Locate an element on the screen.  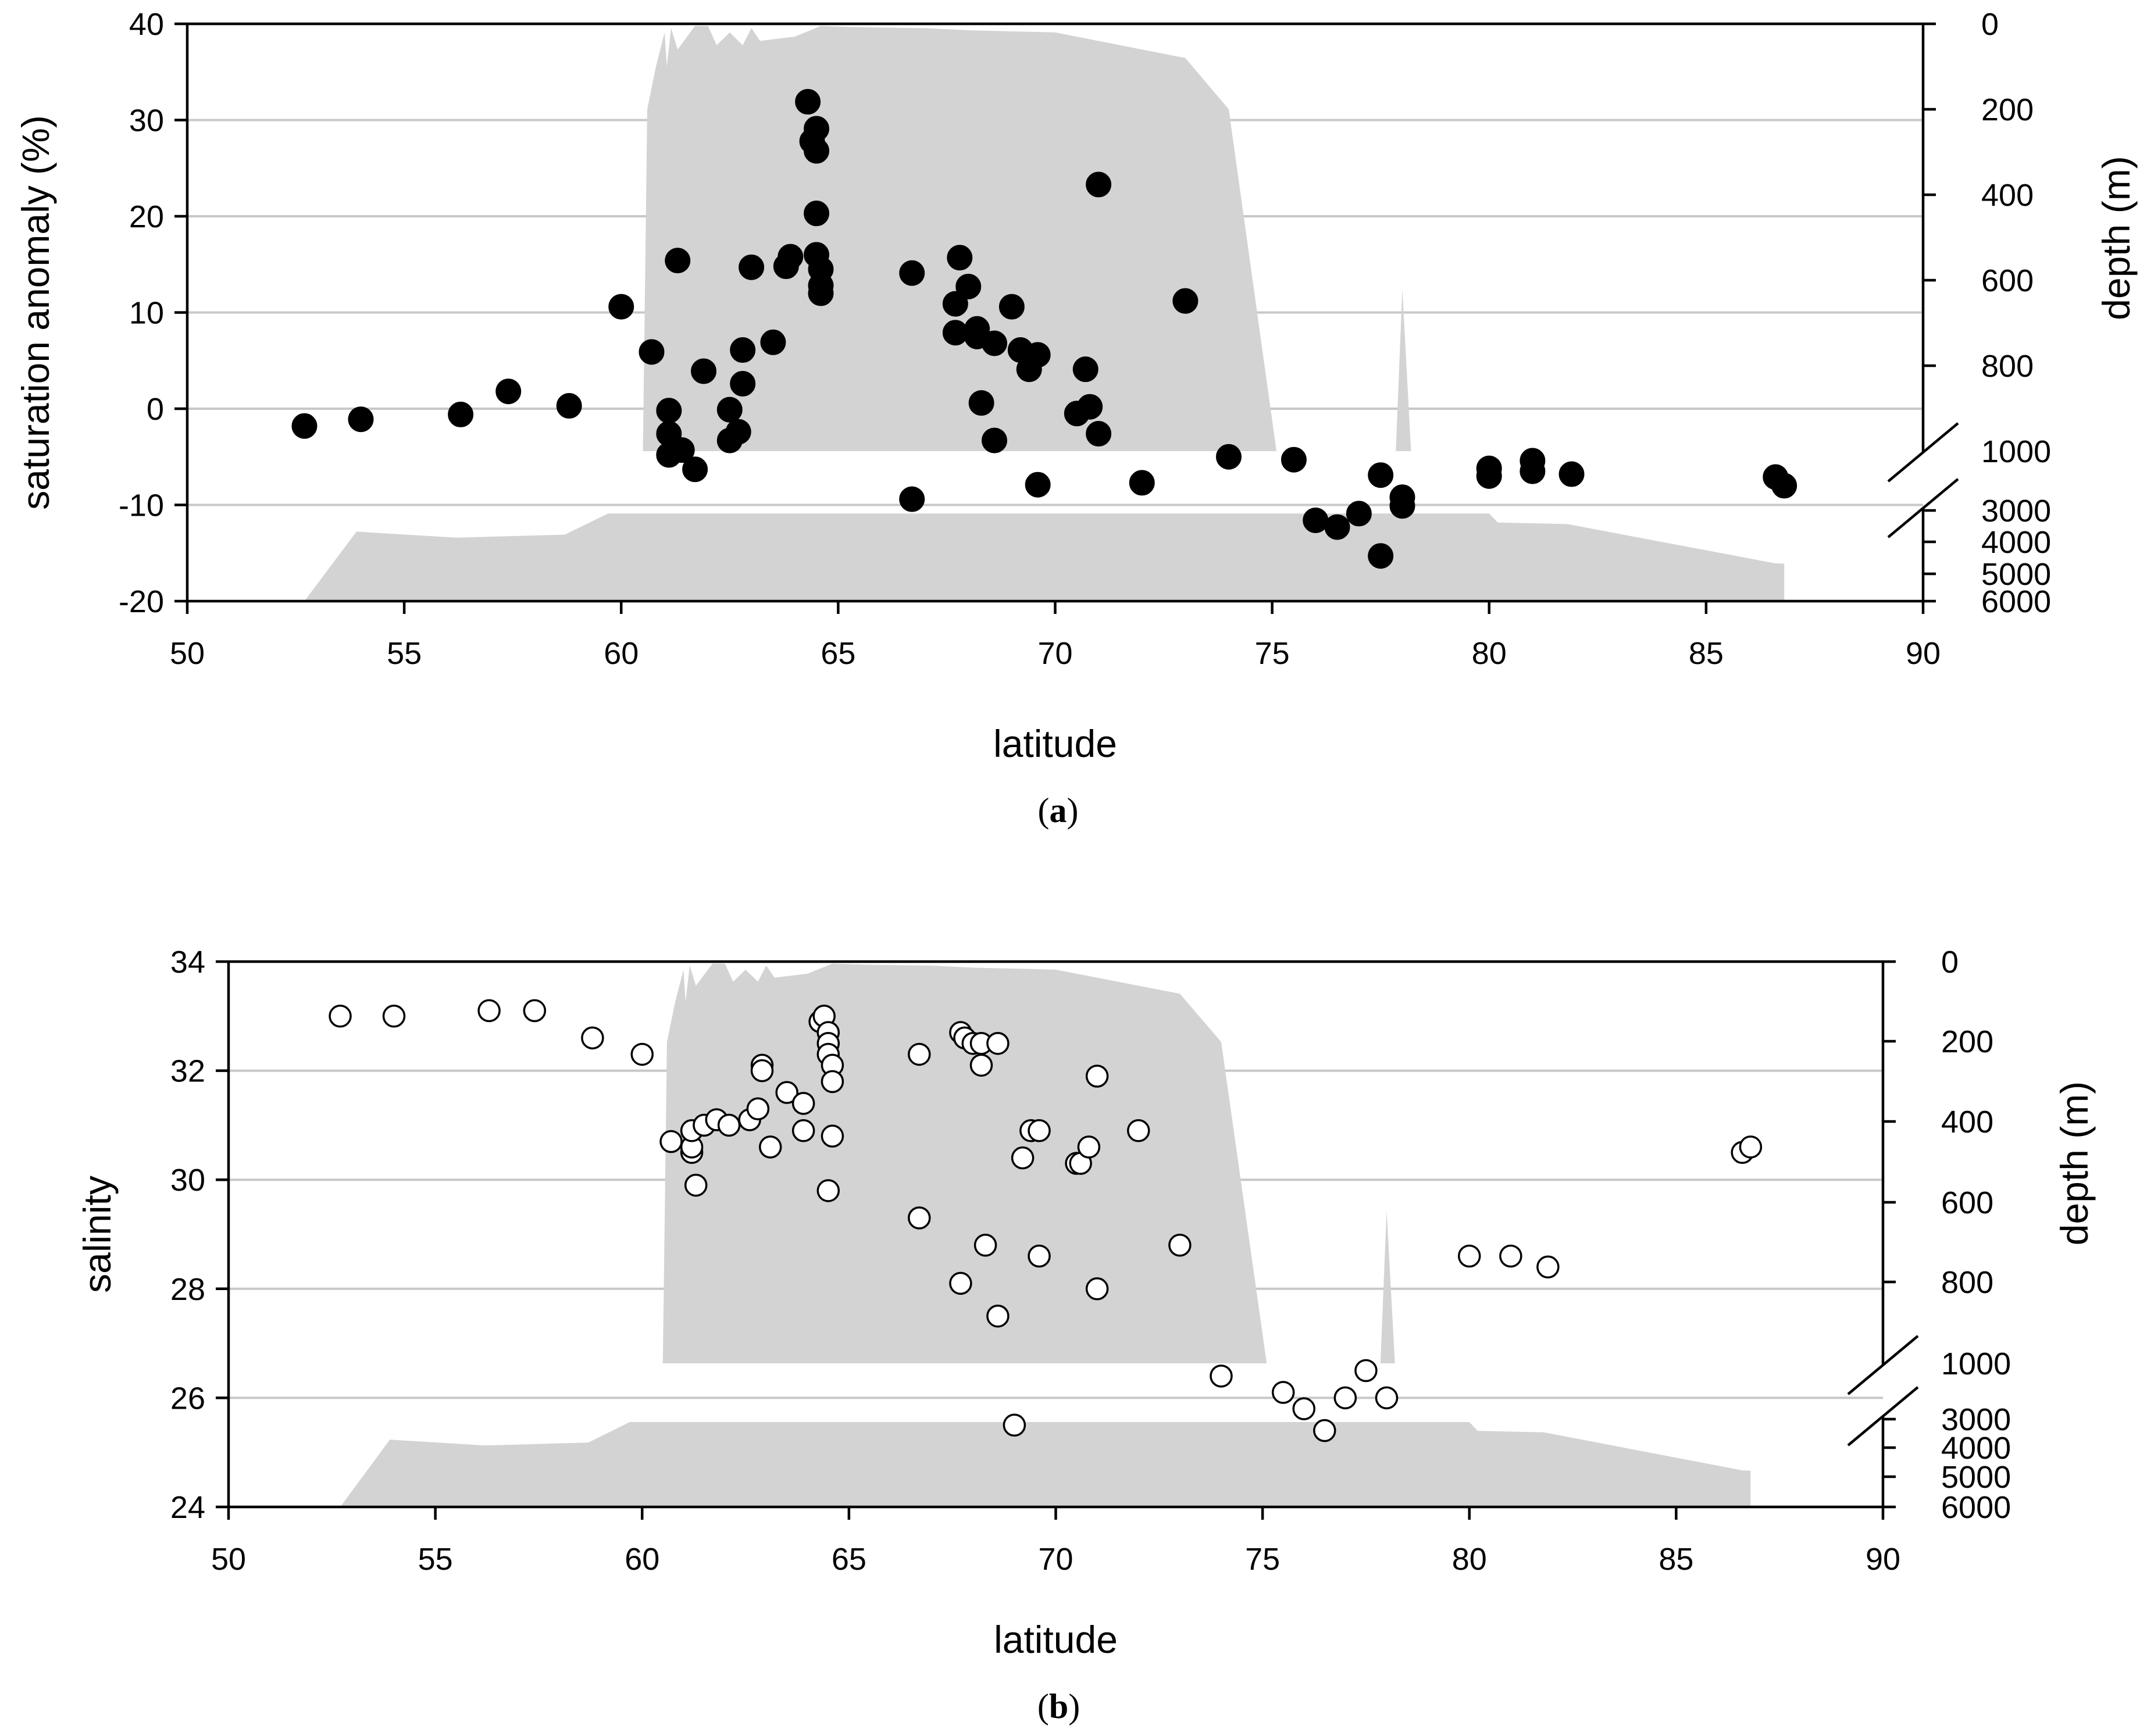
y-tick-label: 0 is located at coordinates (156, 409).